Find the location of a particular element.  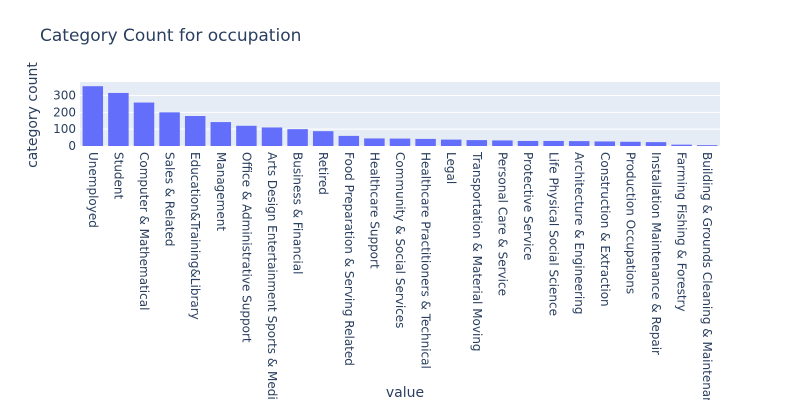

x-tick-label: Architecture & Engineering is located at coordinates (579, 233).